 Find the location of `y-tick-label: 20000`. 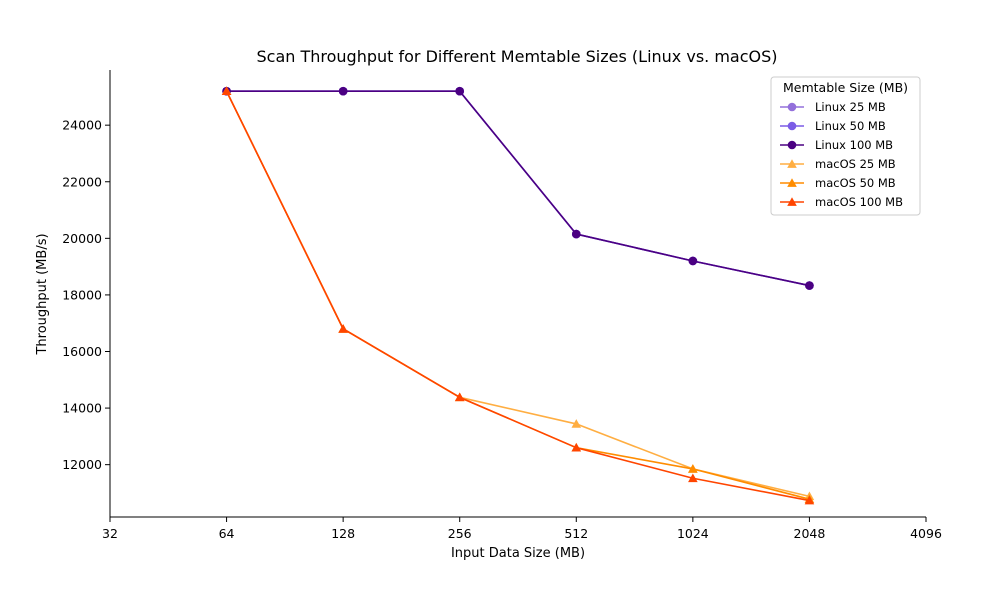

y-tick-label: 20000 is located at coordinates (82, 238).